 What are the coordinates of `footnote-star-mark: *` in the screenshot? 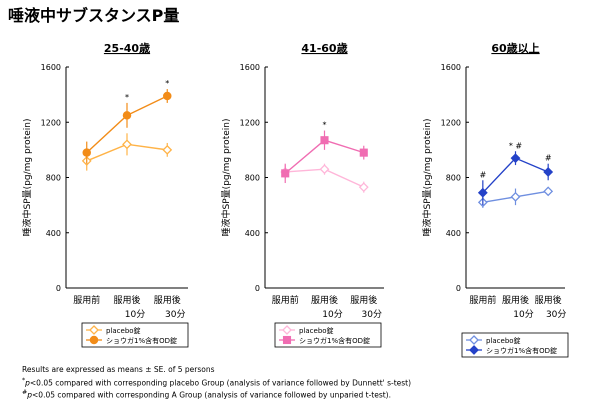 It's located at (24, 380).